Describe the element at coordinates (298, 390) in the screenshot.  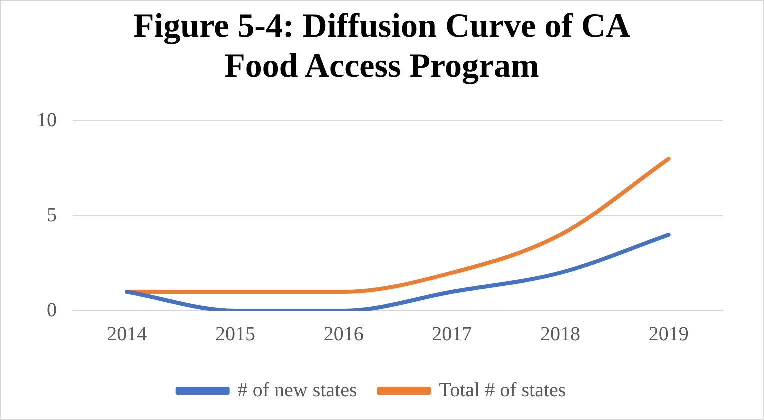
I see `legend-label: # of new states` at that location.